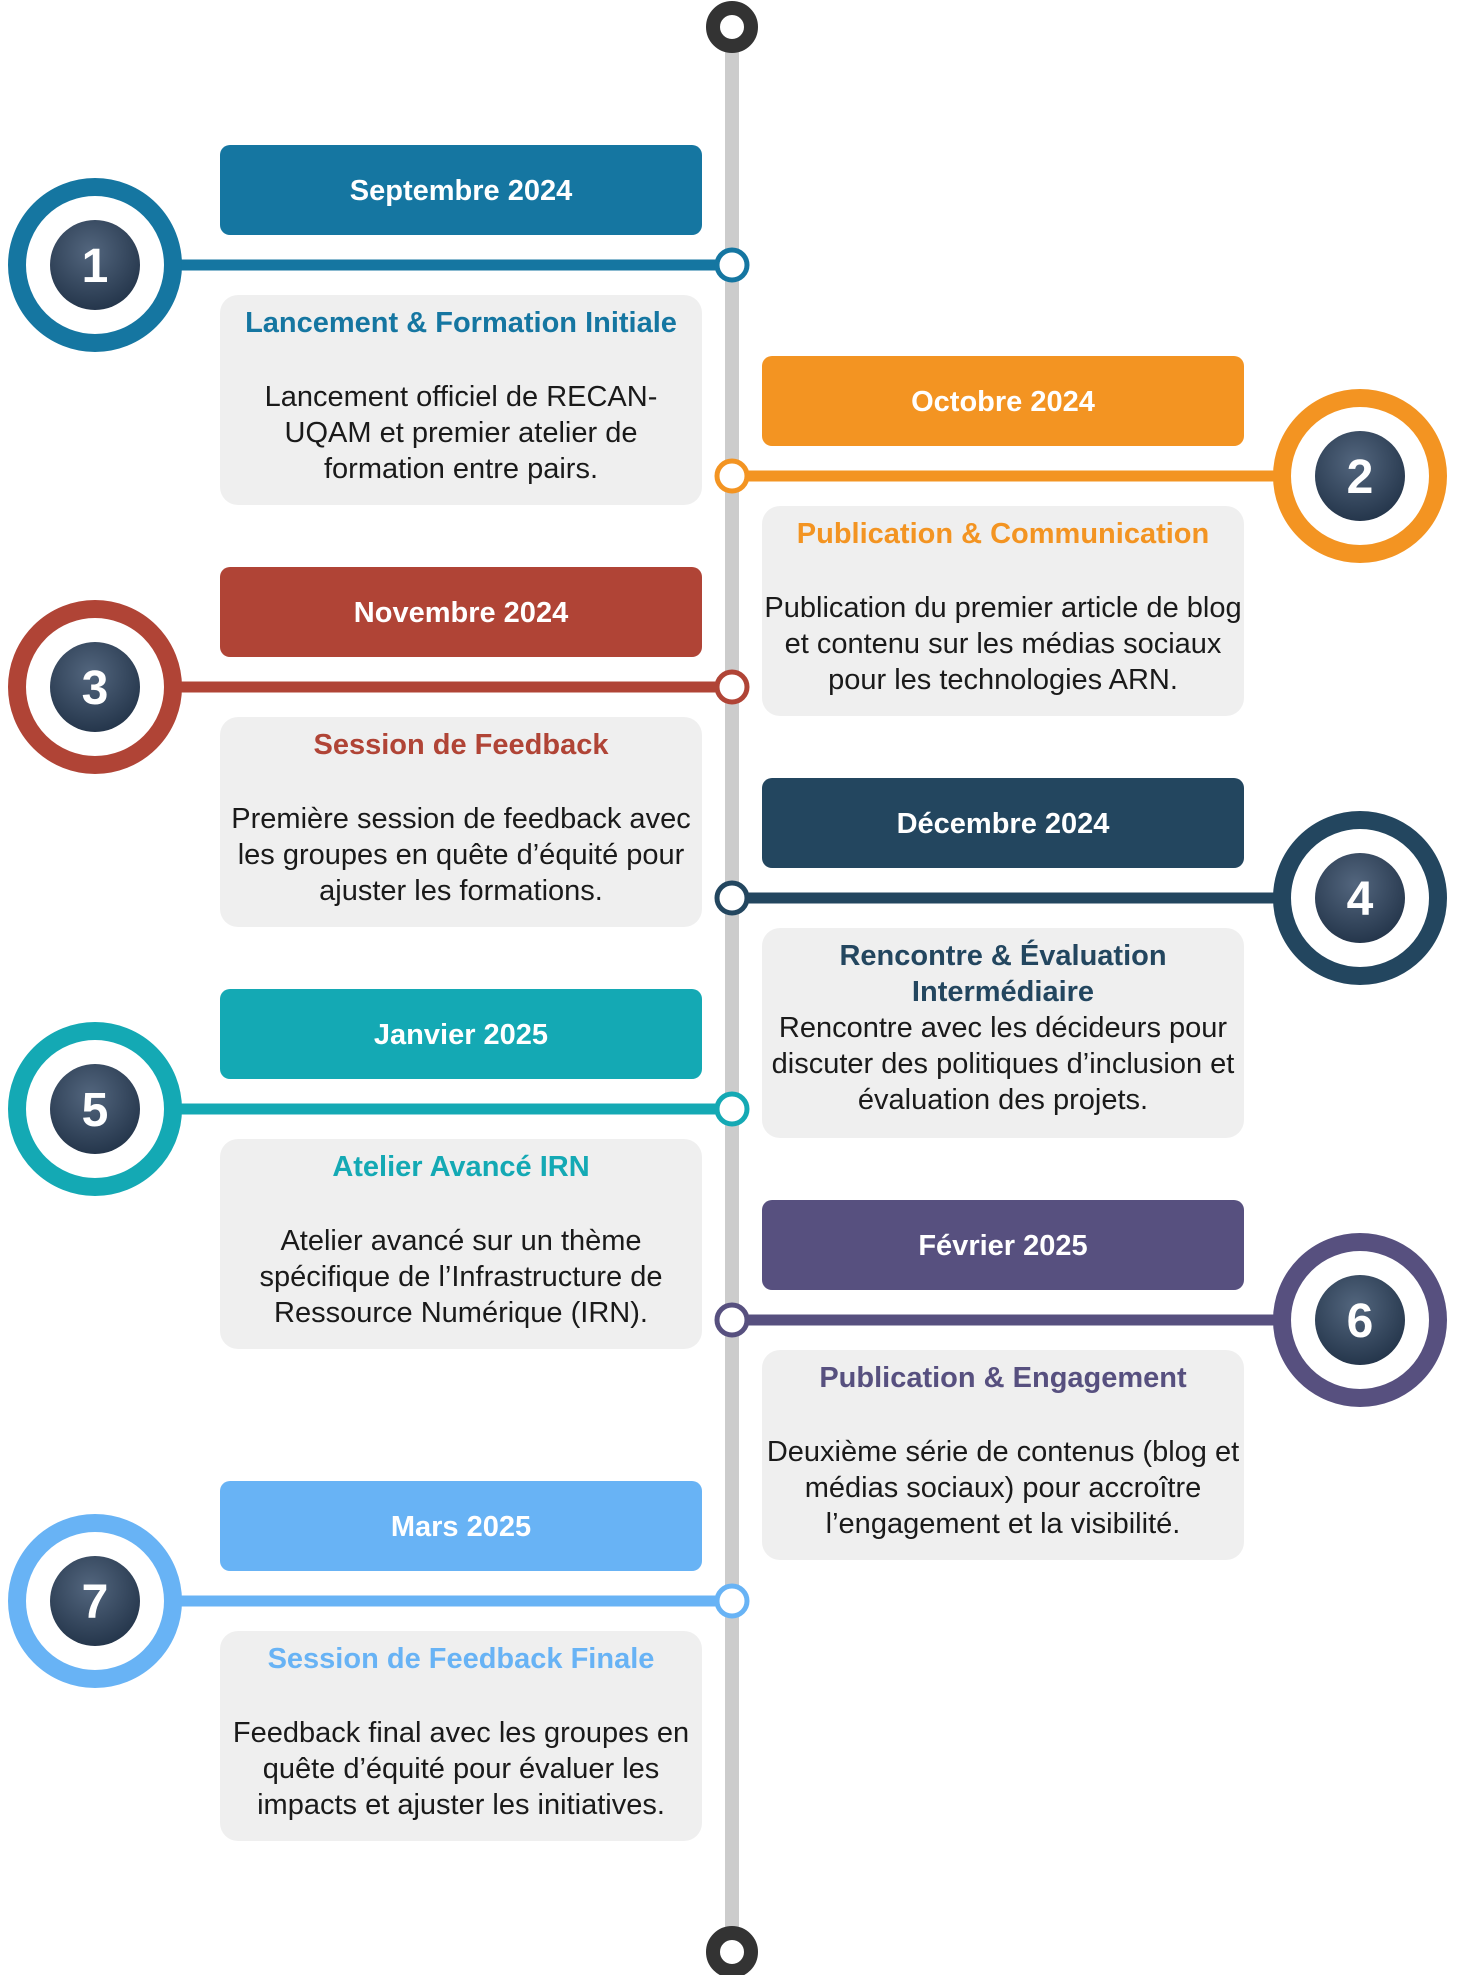  I want to click on timeline-event-1: 1 Septembre 2024, so click(379, 325).